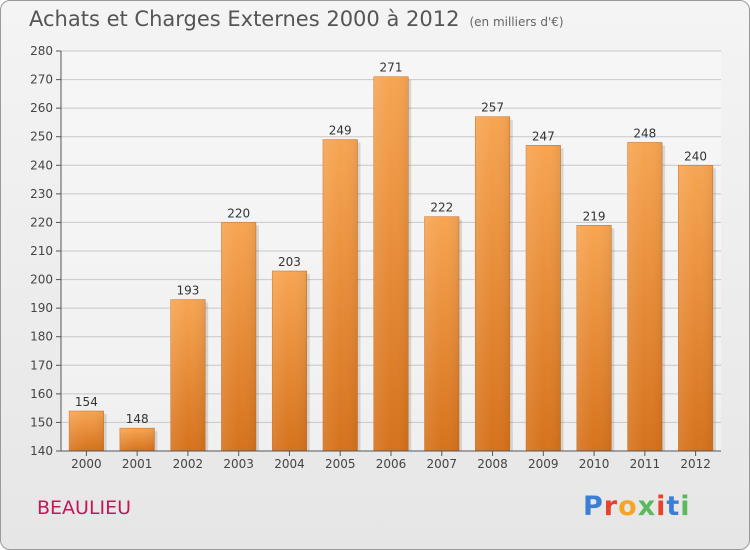 Image resolution: width=750 pixels, height=550 pixels. What do you see at coordinates (86, 402) in the screenshot?
I see `data-label: 154` at bounding box center [86, 402].